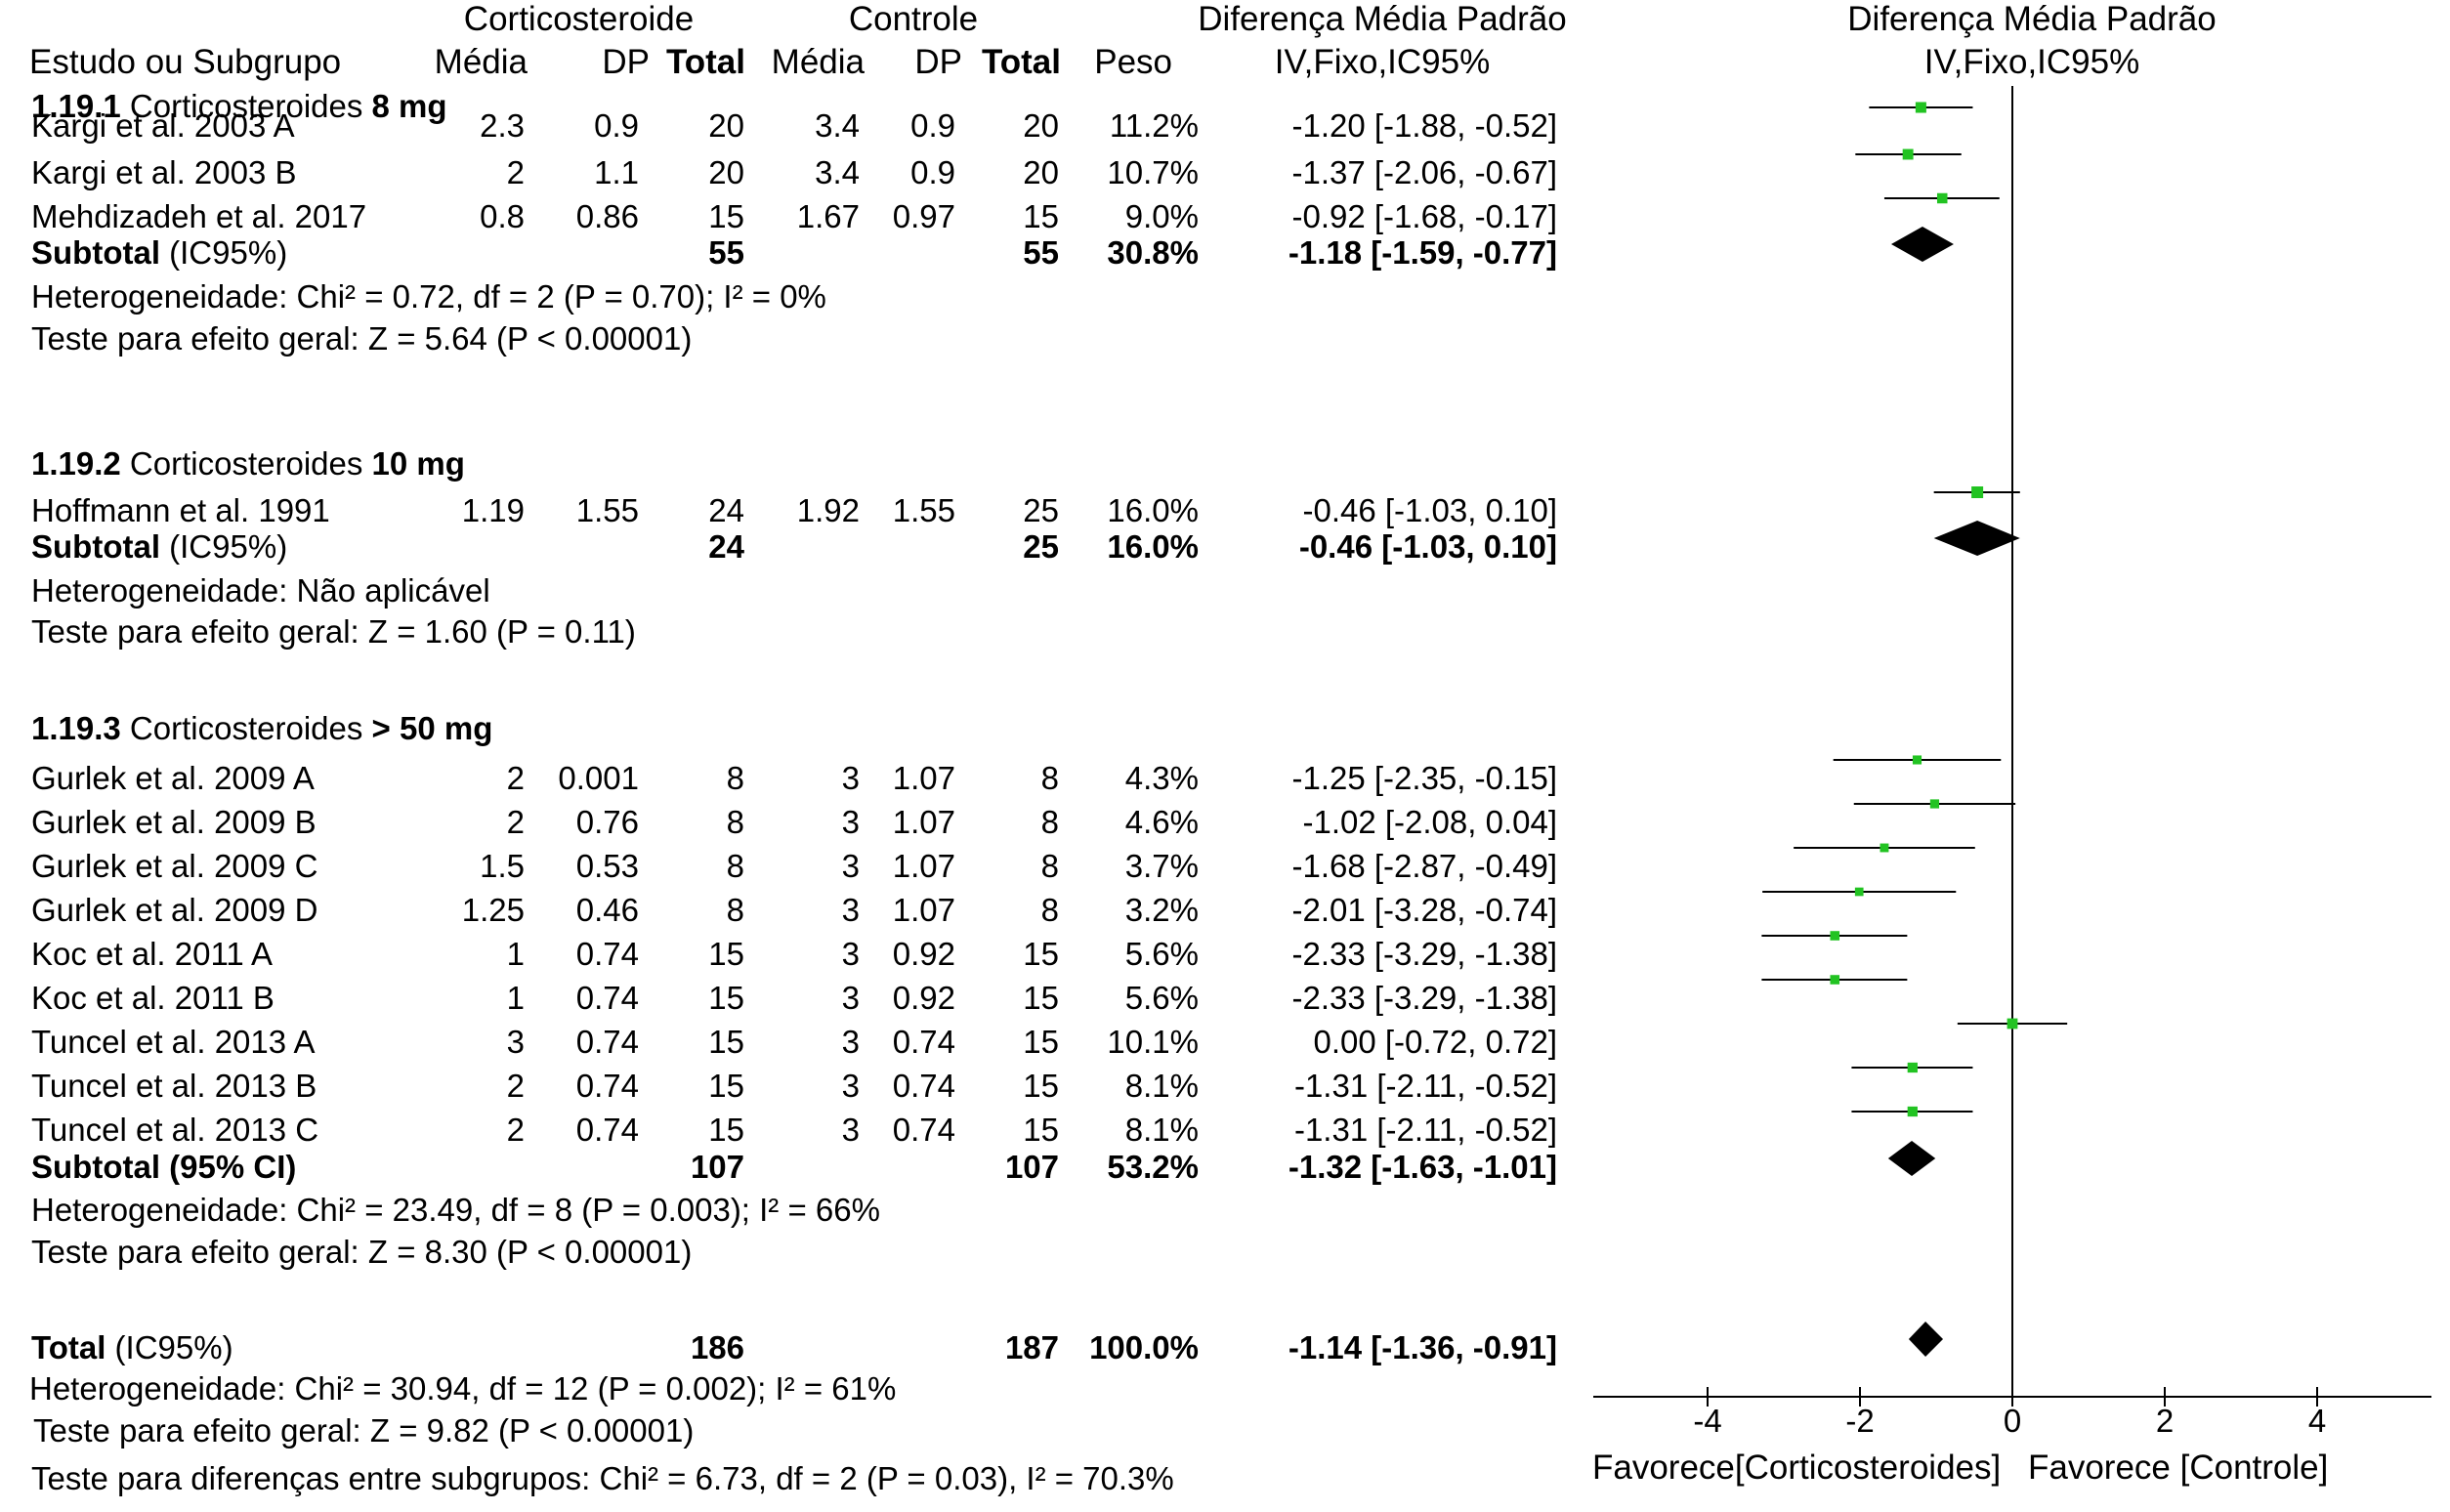 The width and height of the screenshot is (2450, 1512). I want to click on study-t-n: 20, so click(726, 172).